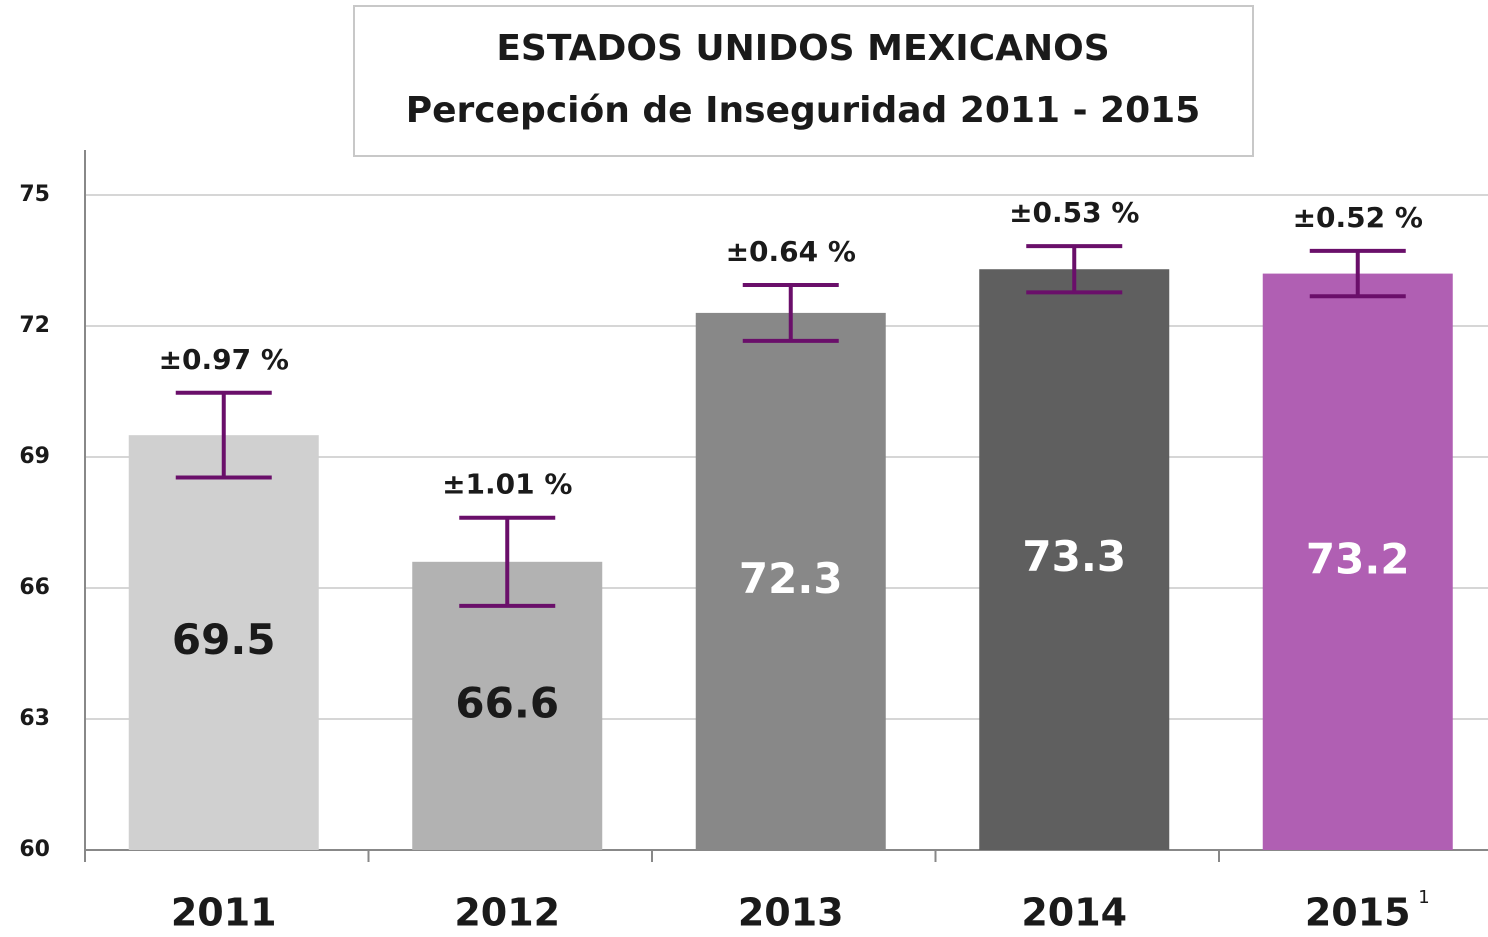 The width and height of the screenshot is (1488, 937). I want to click on x-tick-label: 2012, so click(507, 913).